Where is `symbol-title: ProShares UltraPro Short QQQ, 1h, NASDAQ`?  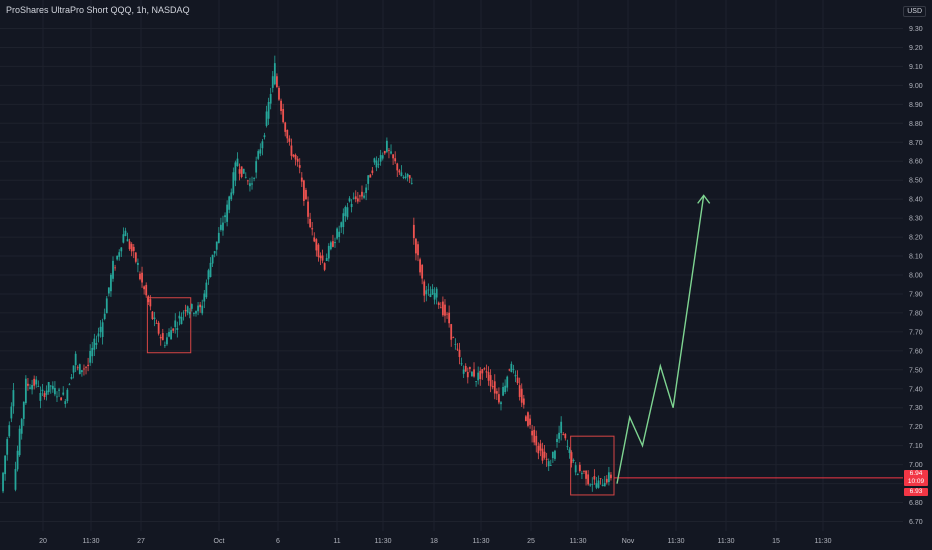 symbol-title: ProShares UltraPro Short QQQ, 1h, NASDAQ is located at coordinates (98, 10).